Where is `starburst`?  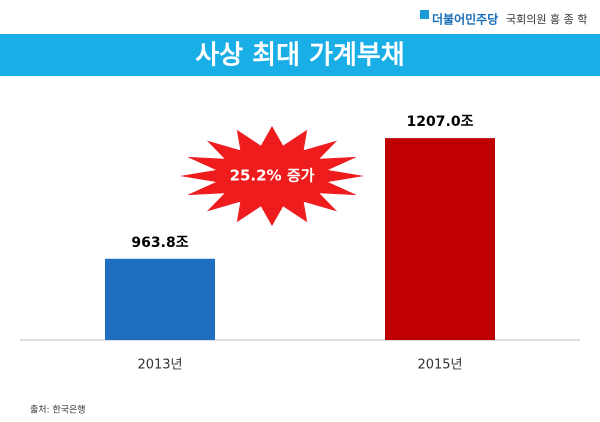 starburst is located at coordinates (272, 176).